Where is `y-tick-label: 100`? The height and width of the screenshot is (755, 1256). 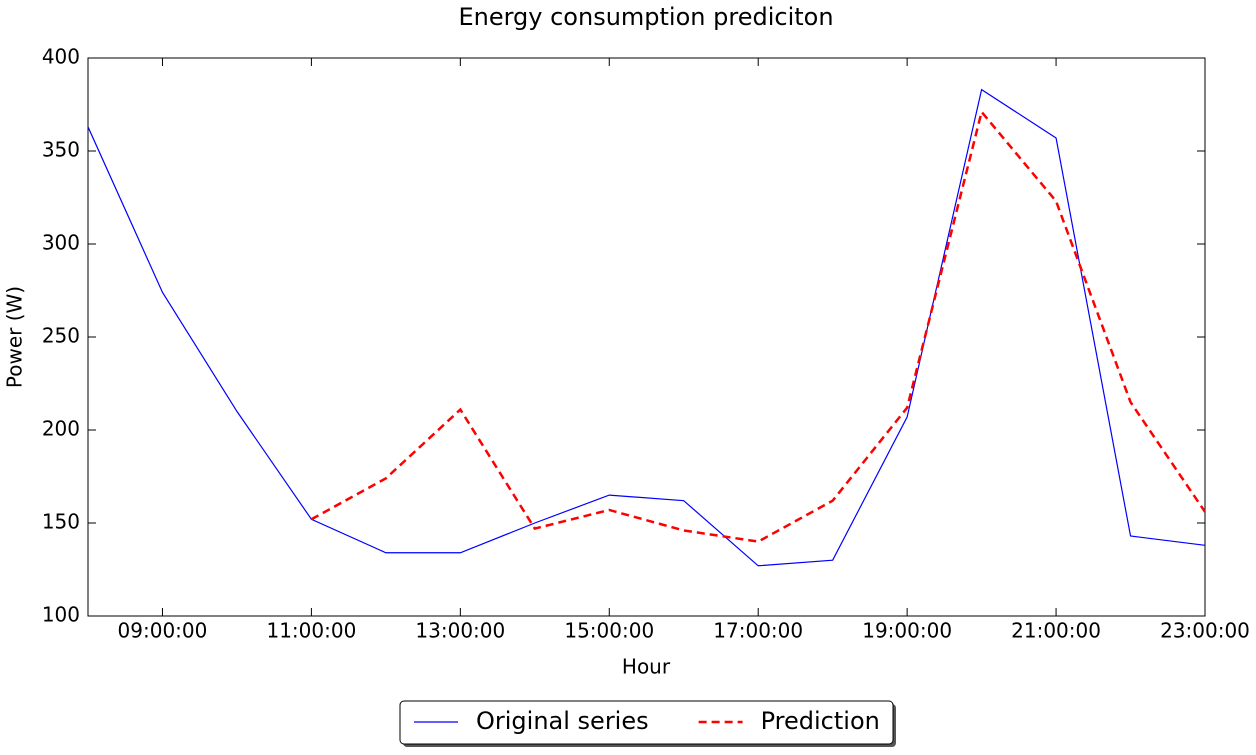 y-tick-label: 100 is located at coordinates (61, 615).